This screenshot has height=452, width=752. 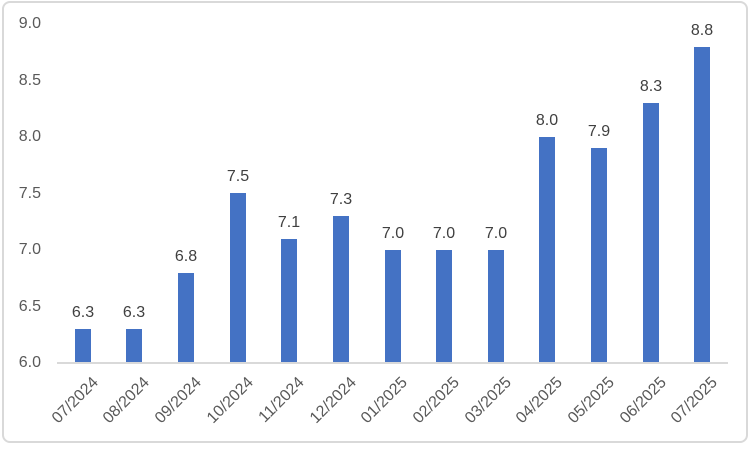 I want to click on bar-data-label: 8.8, so click(x=702, y=30).